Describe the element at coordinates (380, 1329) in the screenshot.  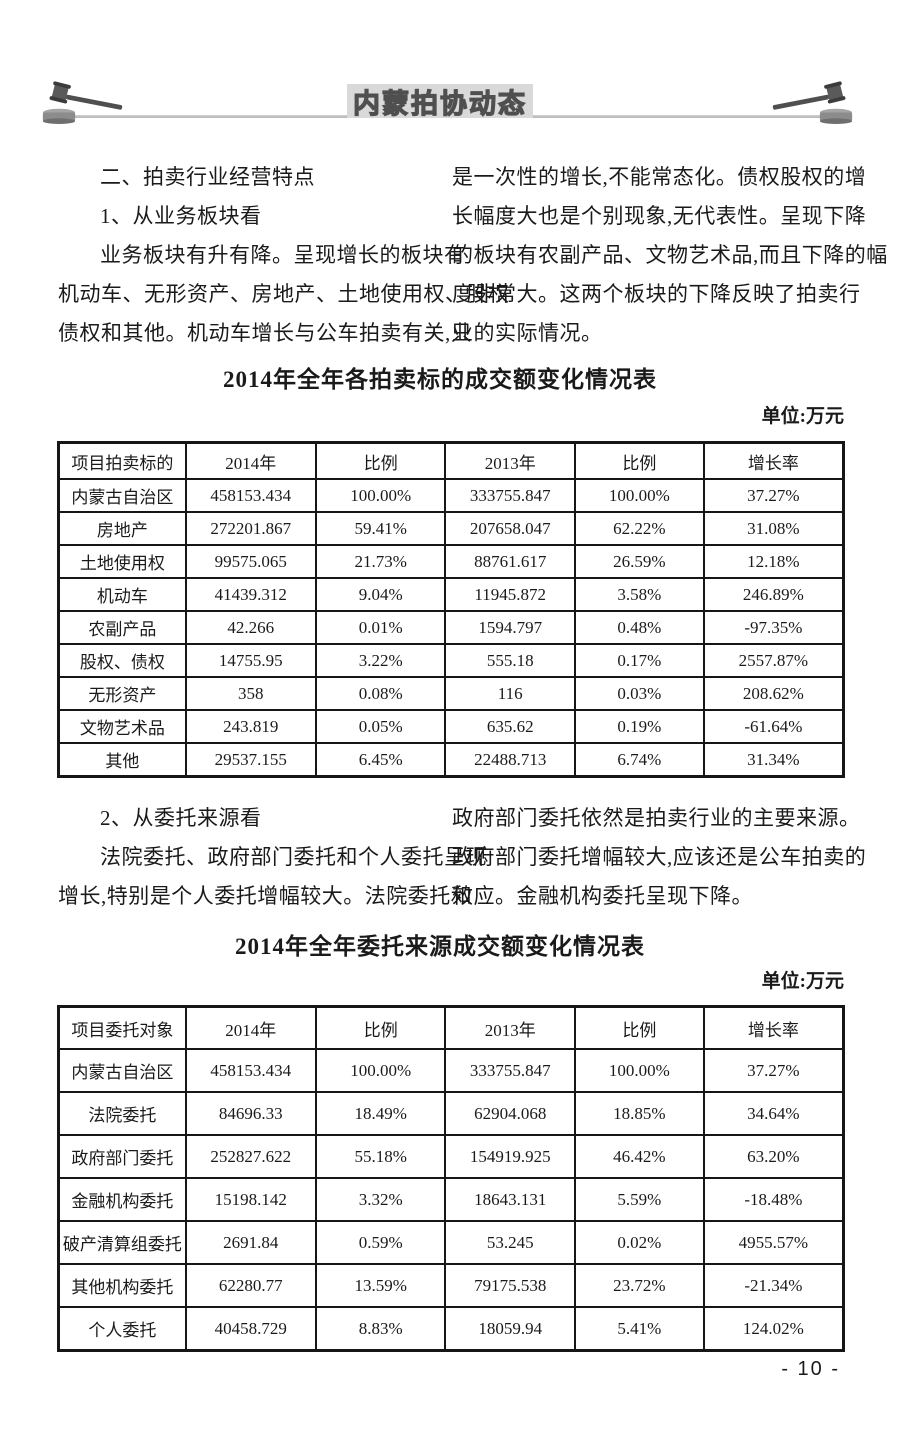
I see `cell: 8.83%` at that location.